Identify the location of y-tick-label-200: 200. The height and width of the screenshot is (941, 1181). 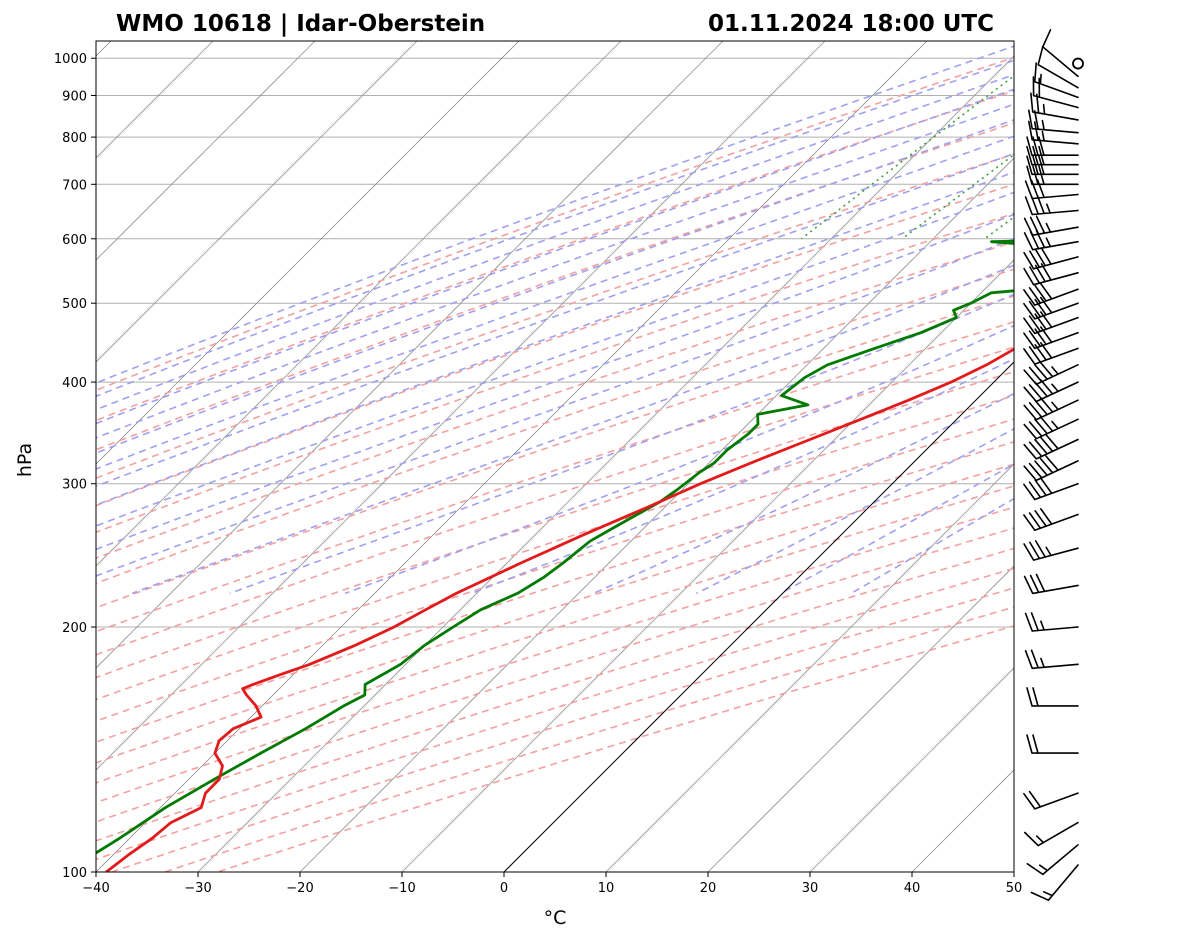
(74, 628).